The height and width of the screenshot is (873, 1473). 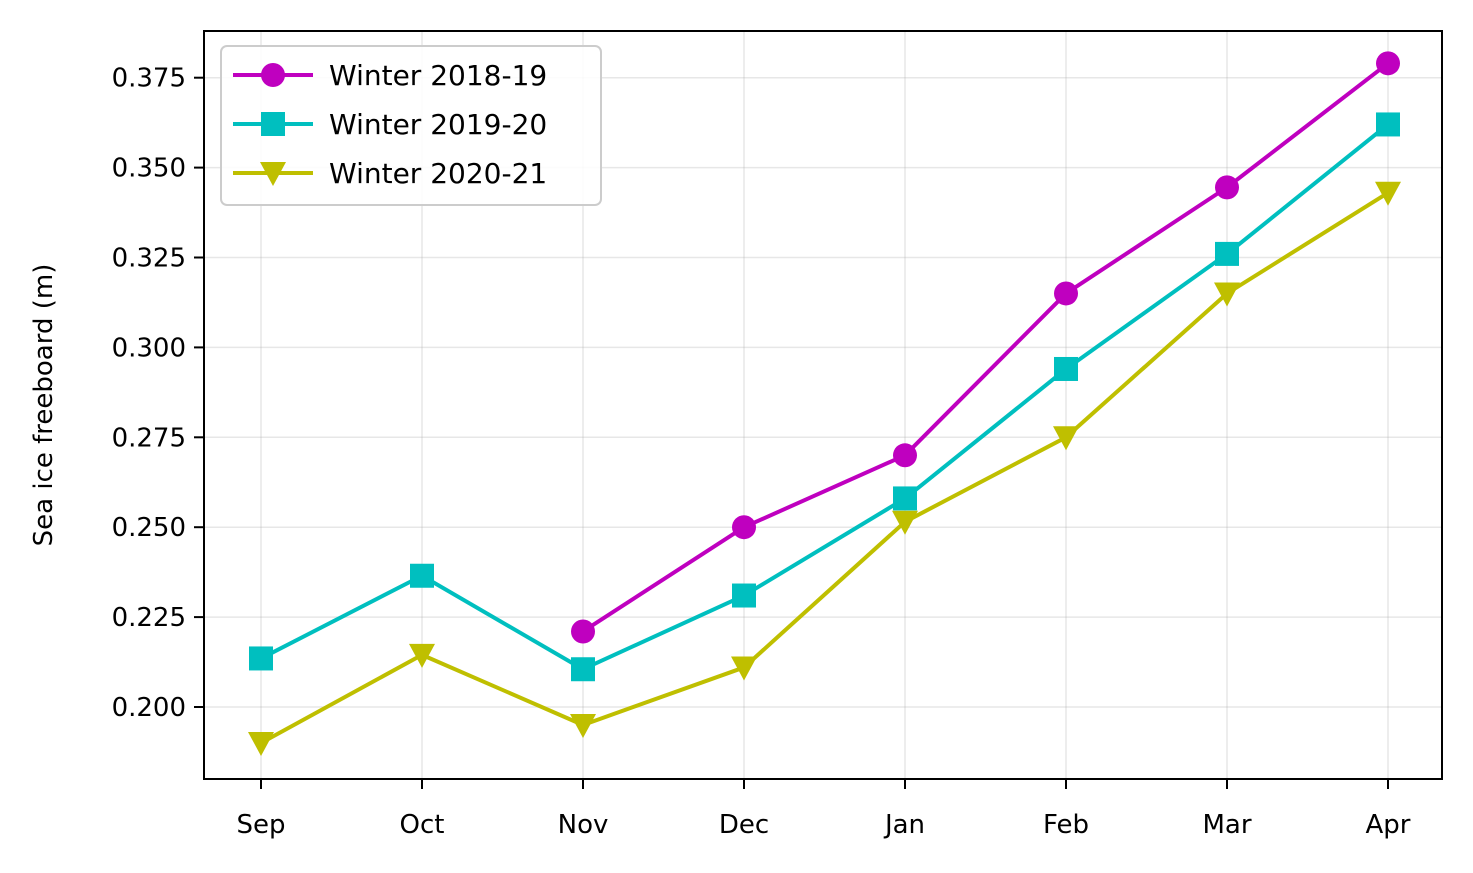 I want to click on legend-label: Winter 2018-19, so click(x=438, y=75).